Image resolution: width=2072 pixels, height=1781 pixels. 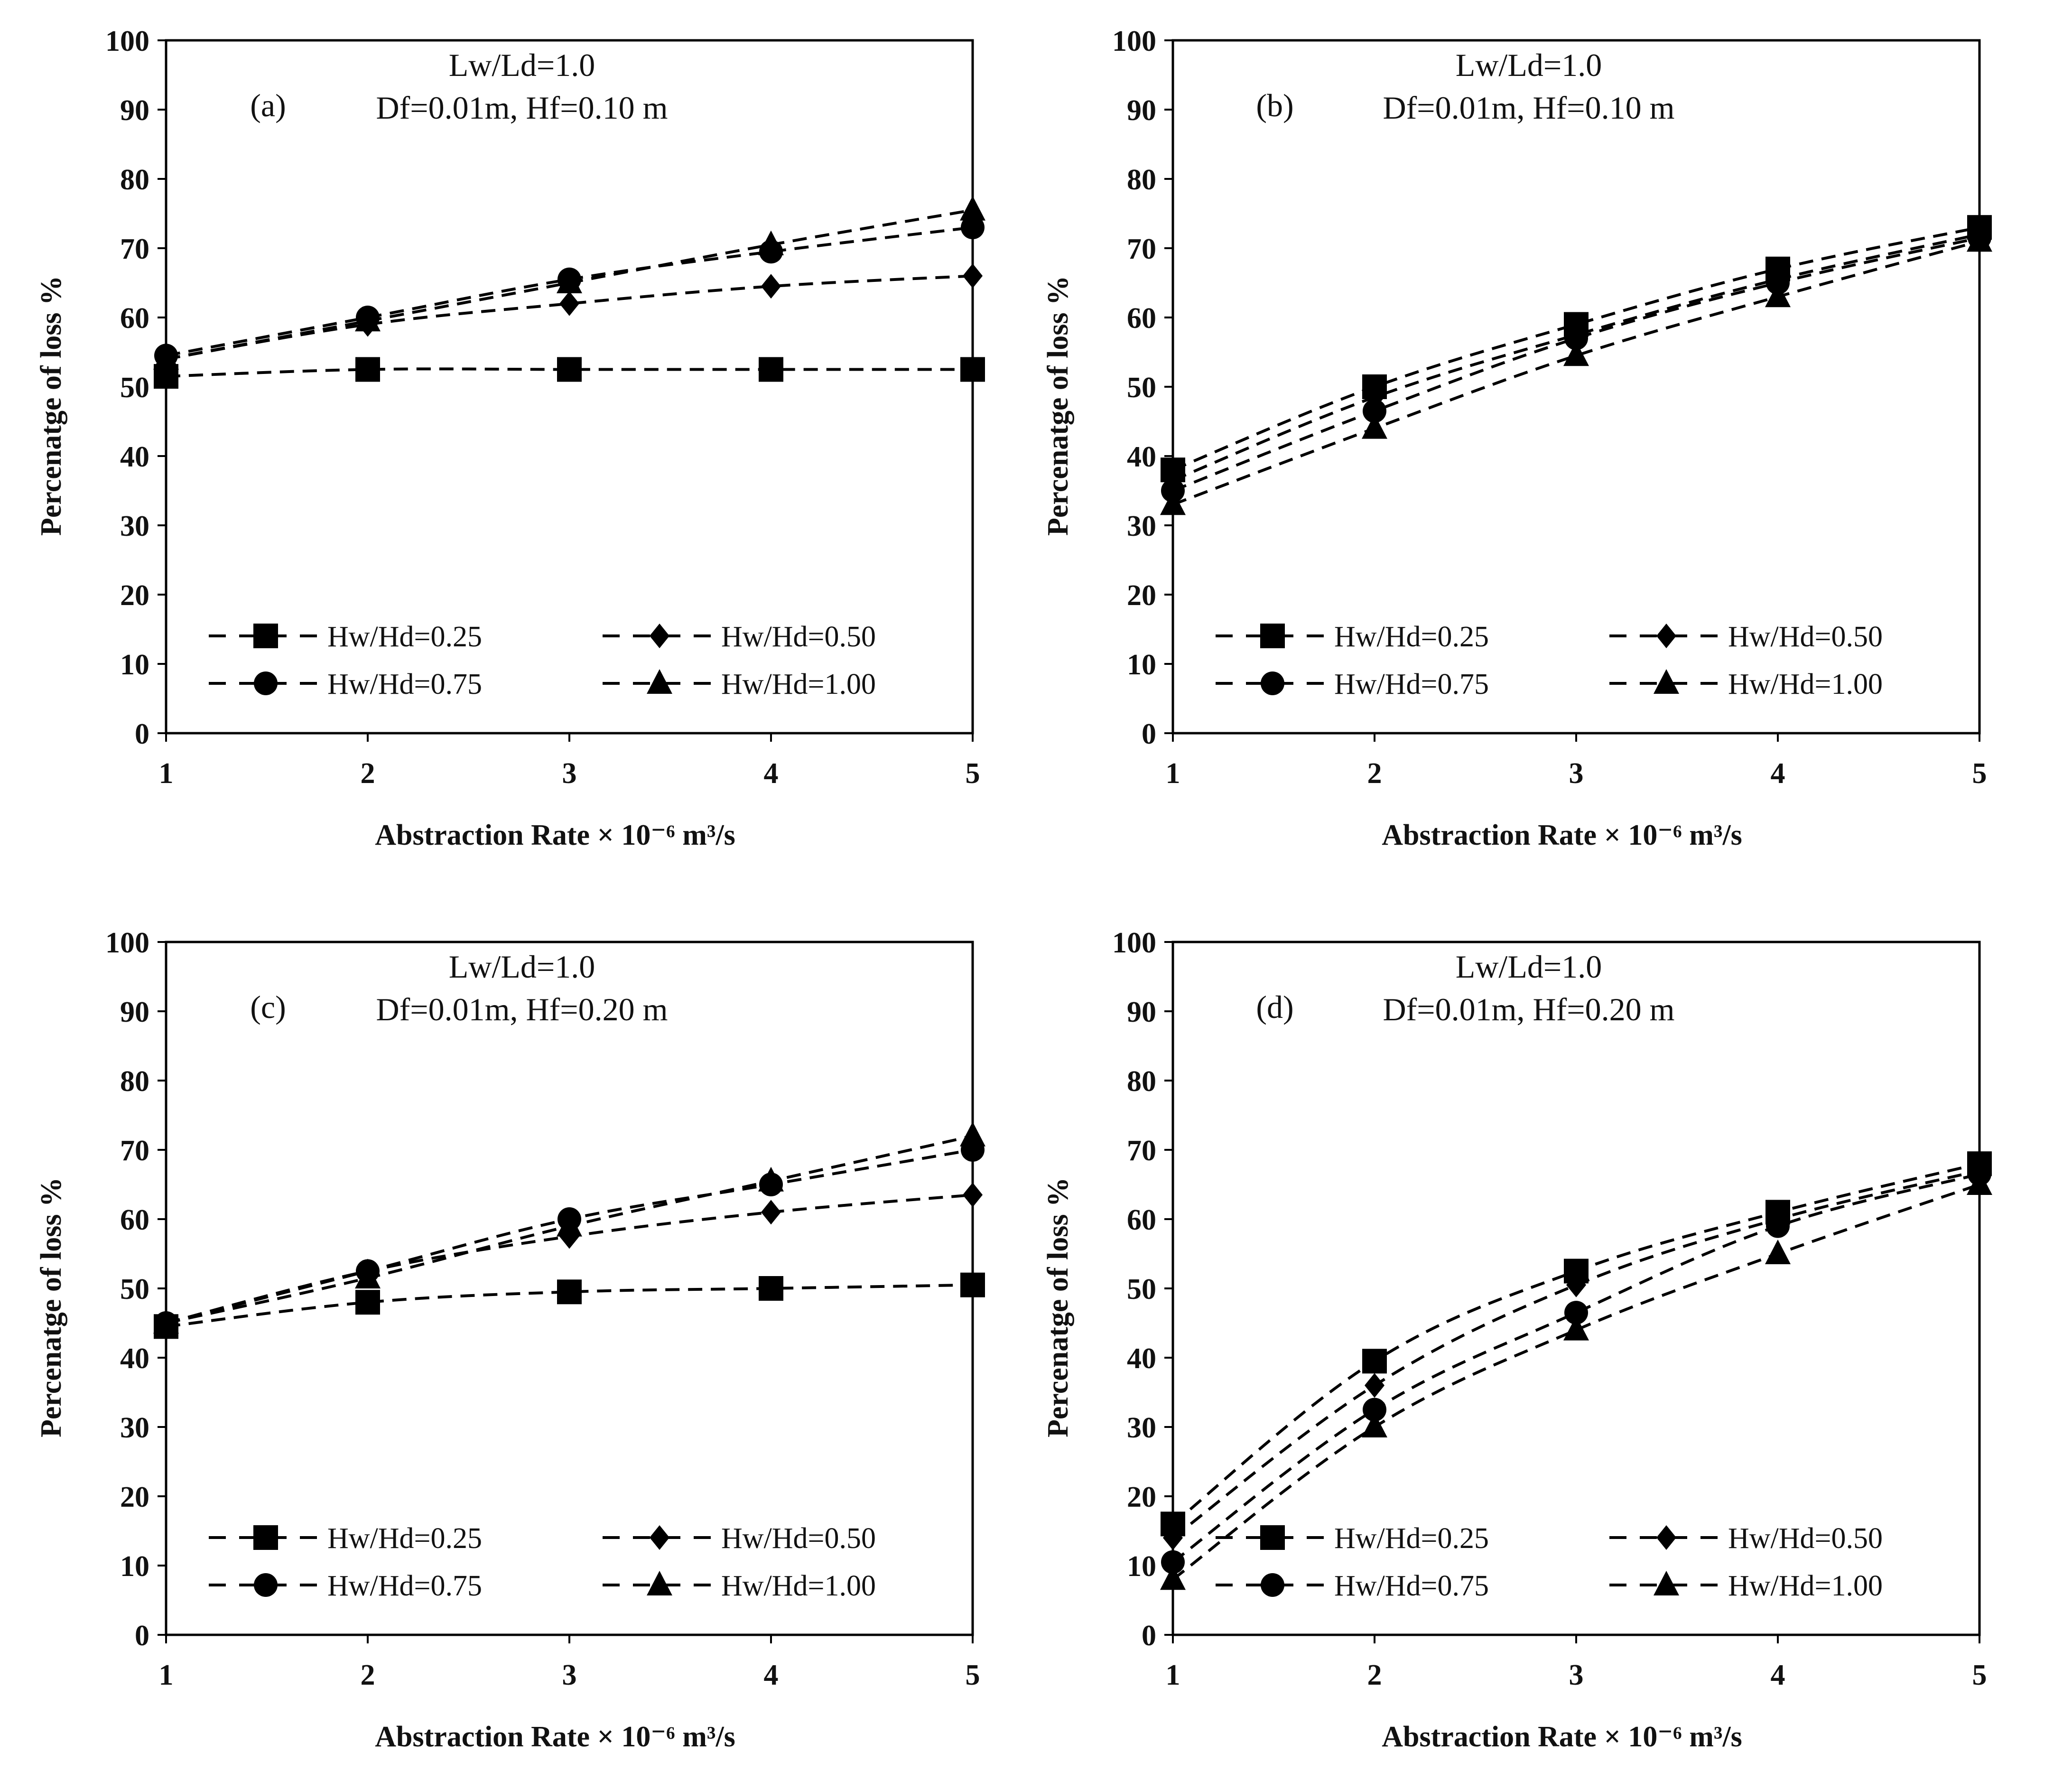 What do you see at coordinates (1412, 1538) in the screenshot?
I see `chart-d-legend-label: Hw/Hd=0.25` at bounding box center [1412, 1538].